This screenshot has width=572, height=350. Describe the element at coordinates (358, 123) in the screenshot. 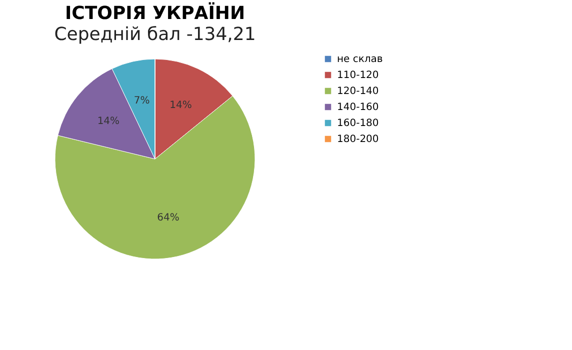

I see `legend-label: 160-180` at that location.